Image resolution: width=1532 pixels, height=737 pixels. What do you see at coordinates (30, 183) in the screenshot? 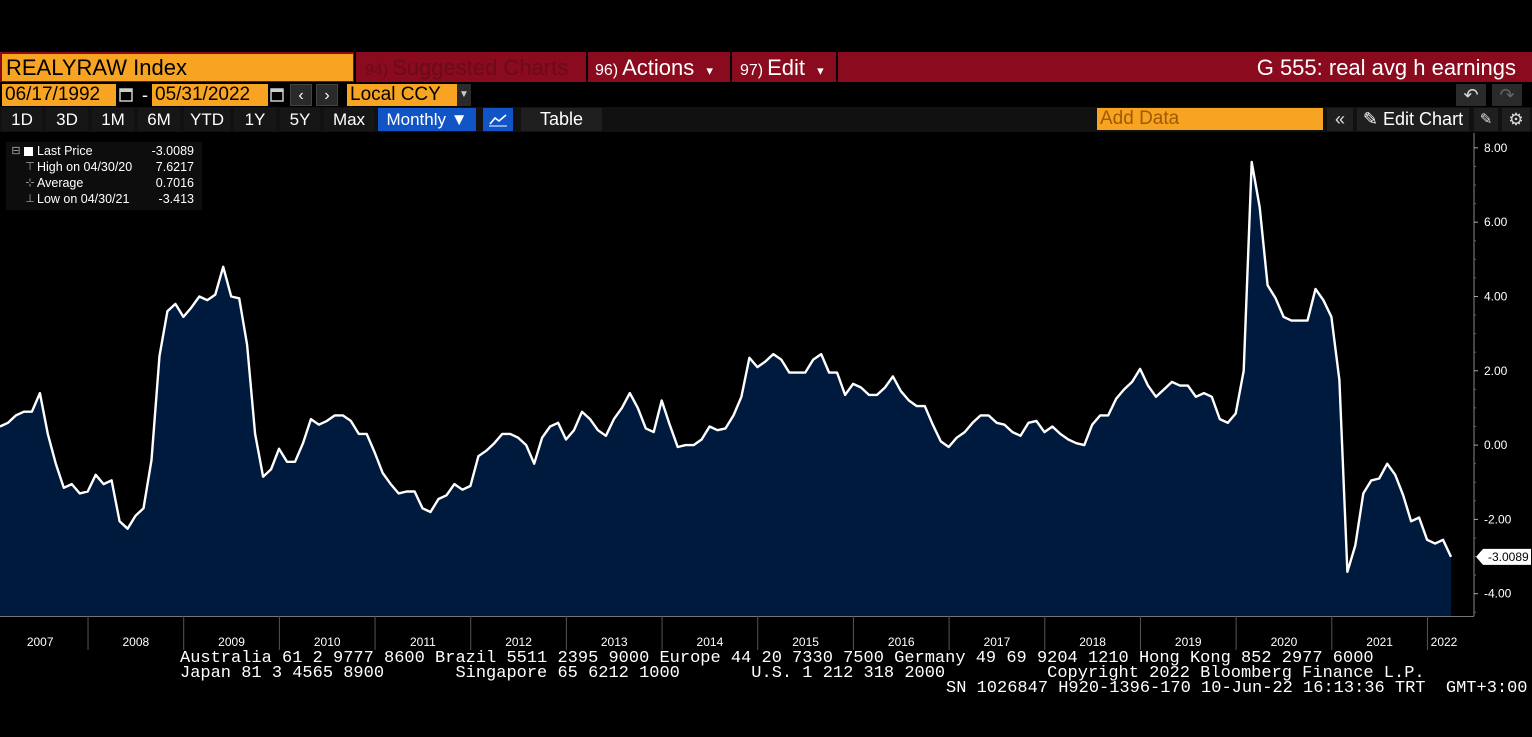
I see `legend-symbol: ⊹` at bounding box center [30, 183].